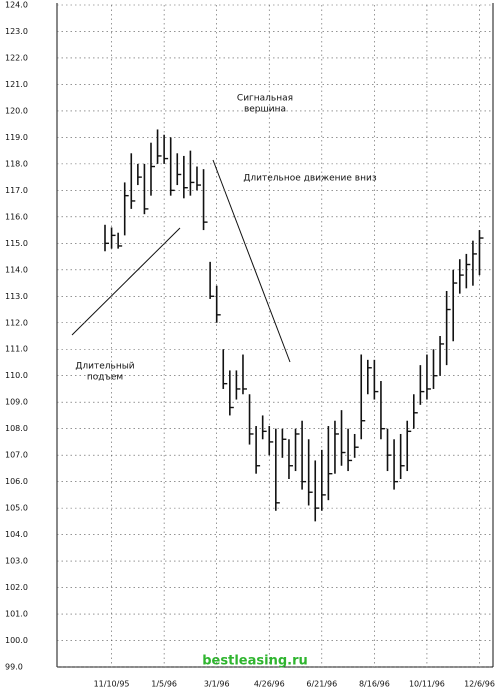 Image resolution: width=495 pixels, height=690 pixels. What do you see at coordinates (16, 614) in the screenshot?
I see `y-tick-label: 101.0` at bounding box center [16, 614].